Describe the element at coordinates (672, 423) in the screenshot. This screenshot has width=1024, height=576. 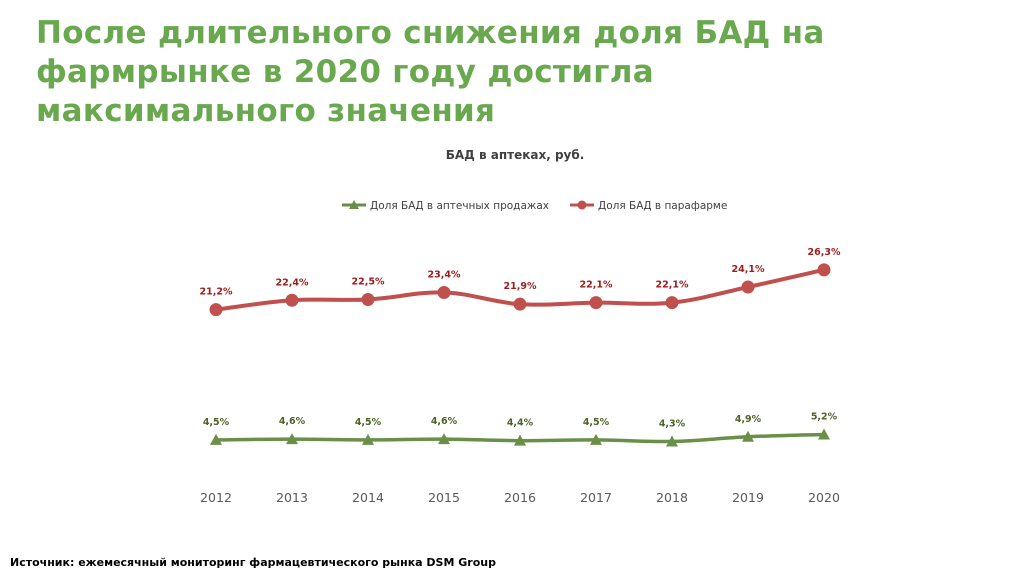
I see `data-label: 4,3%` at that location.